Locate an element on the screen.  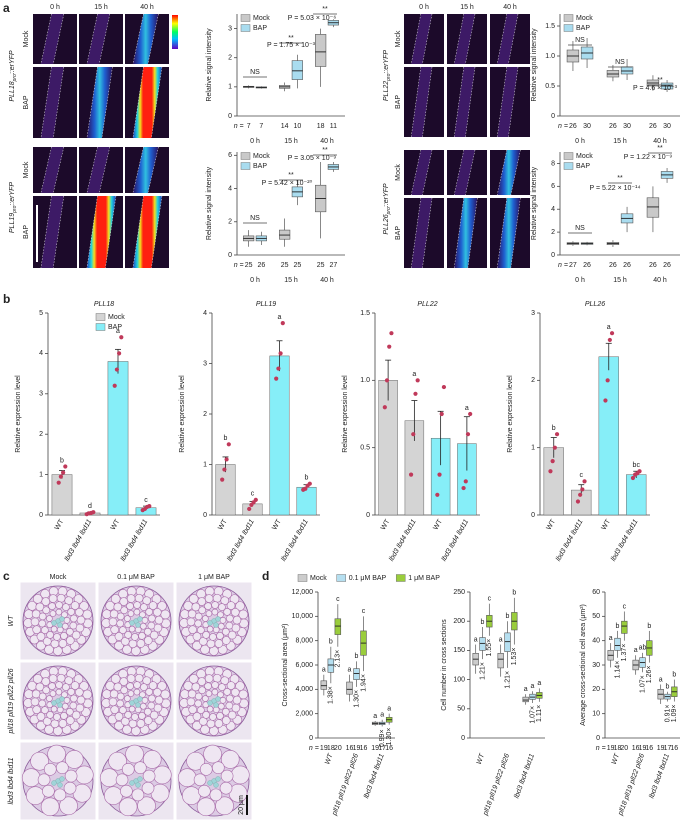
y-axis-label: Relative expression level is located at coordinates (510, 414).